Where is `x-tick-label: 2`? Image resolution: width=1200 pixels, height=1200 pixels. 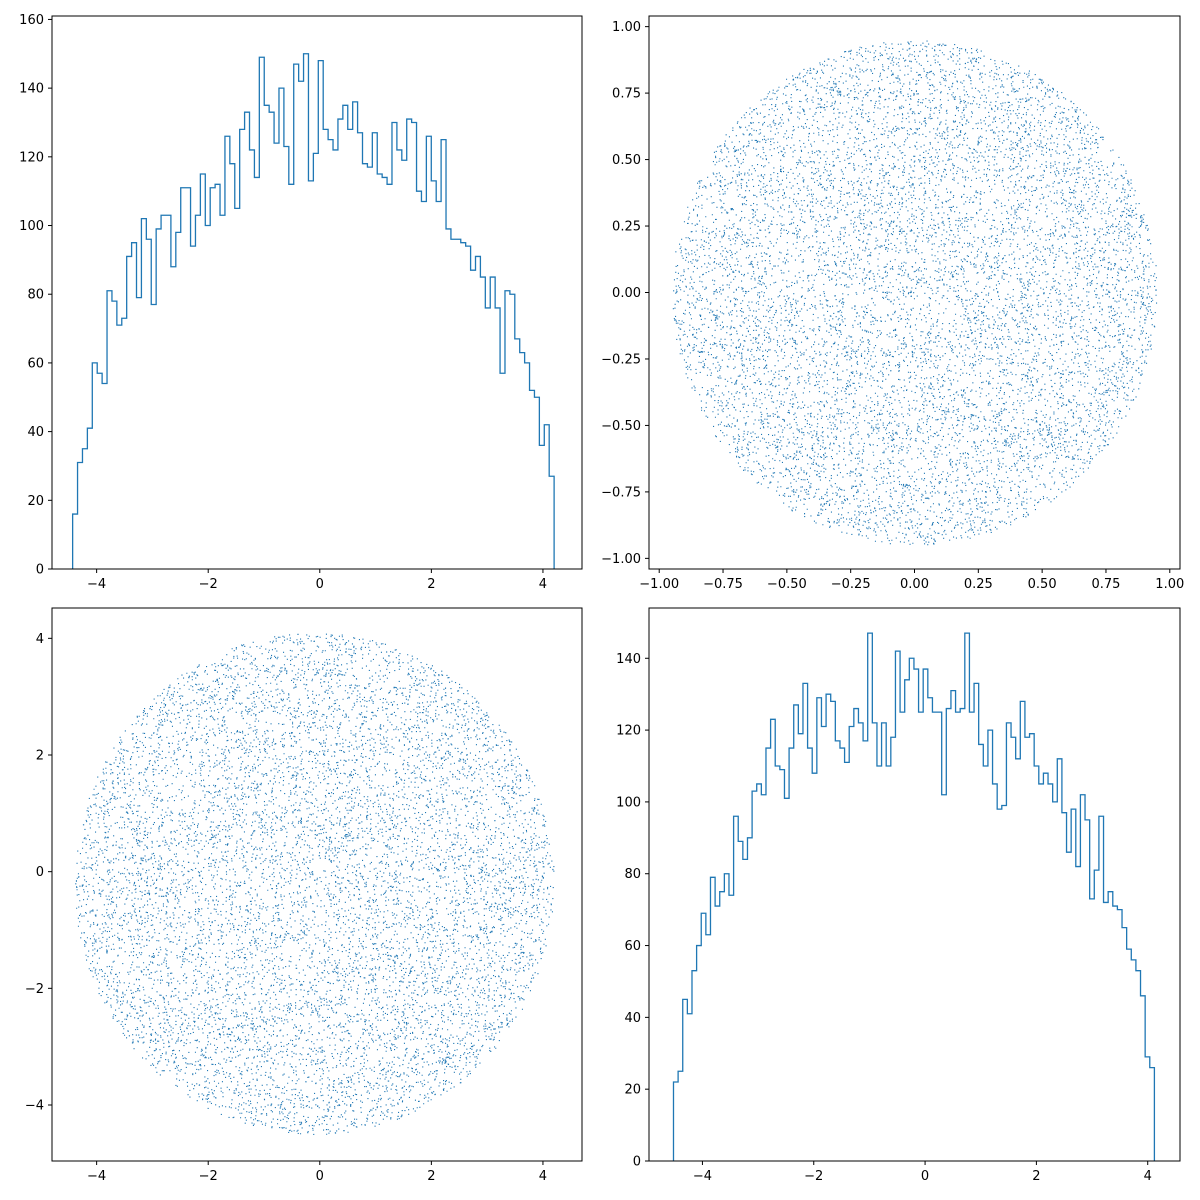 x-tick-label: 2 is located at coordinates (1036, 1176).